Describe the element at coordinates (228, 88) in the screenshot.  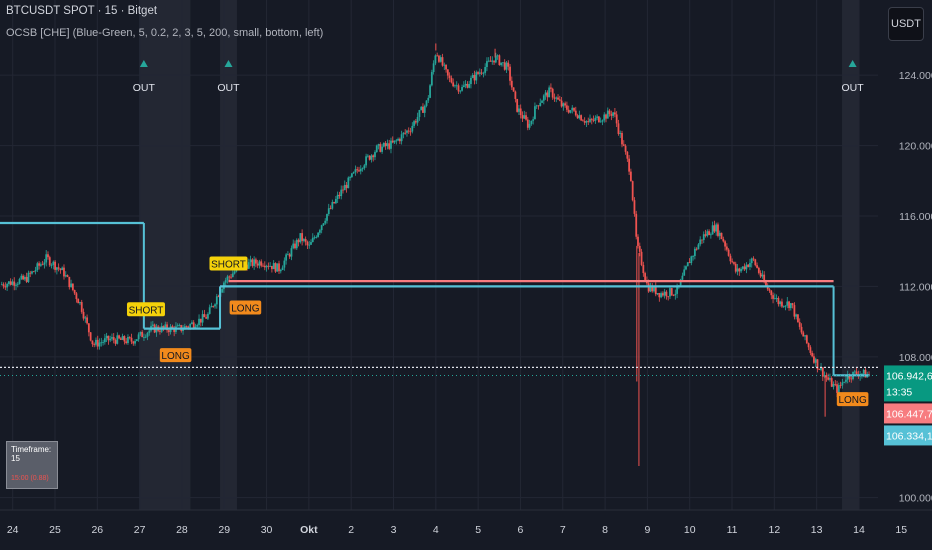
I see `out-label-1: OUT` at that location.